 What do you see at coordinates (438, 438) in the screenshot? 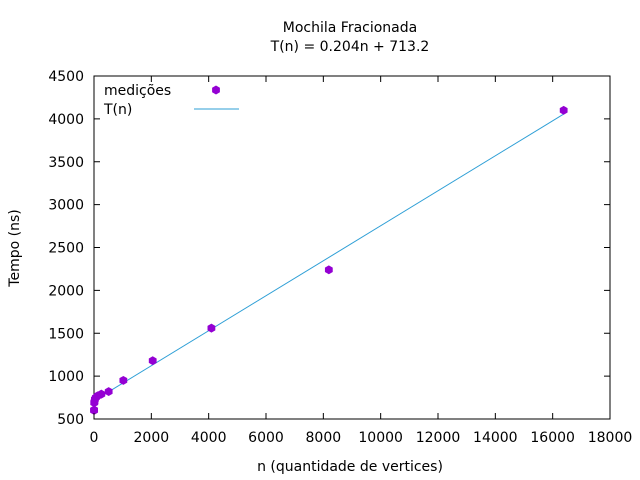
I see `x-tick-label: 12000` at bounding box center [438, 438].